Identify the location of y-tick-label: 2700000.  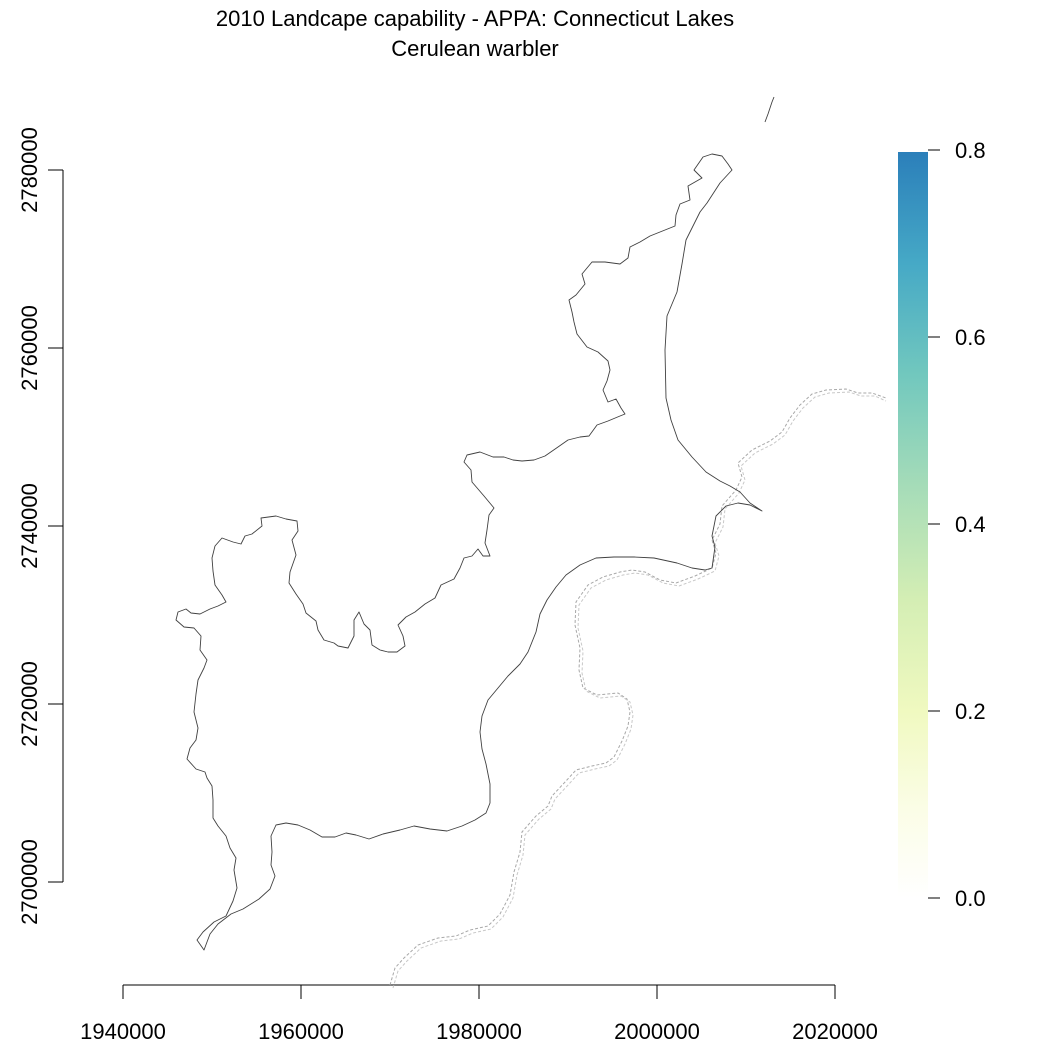
(29, 882).